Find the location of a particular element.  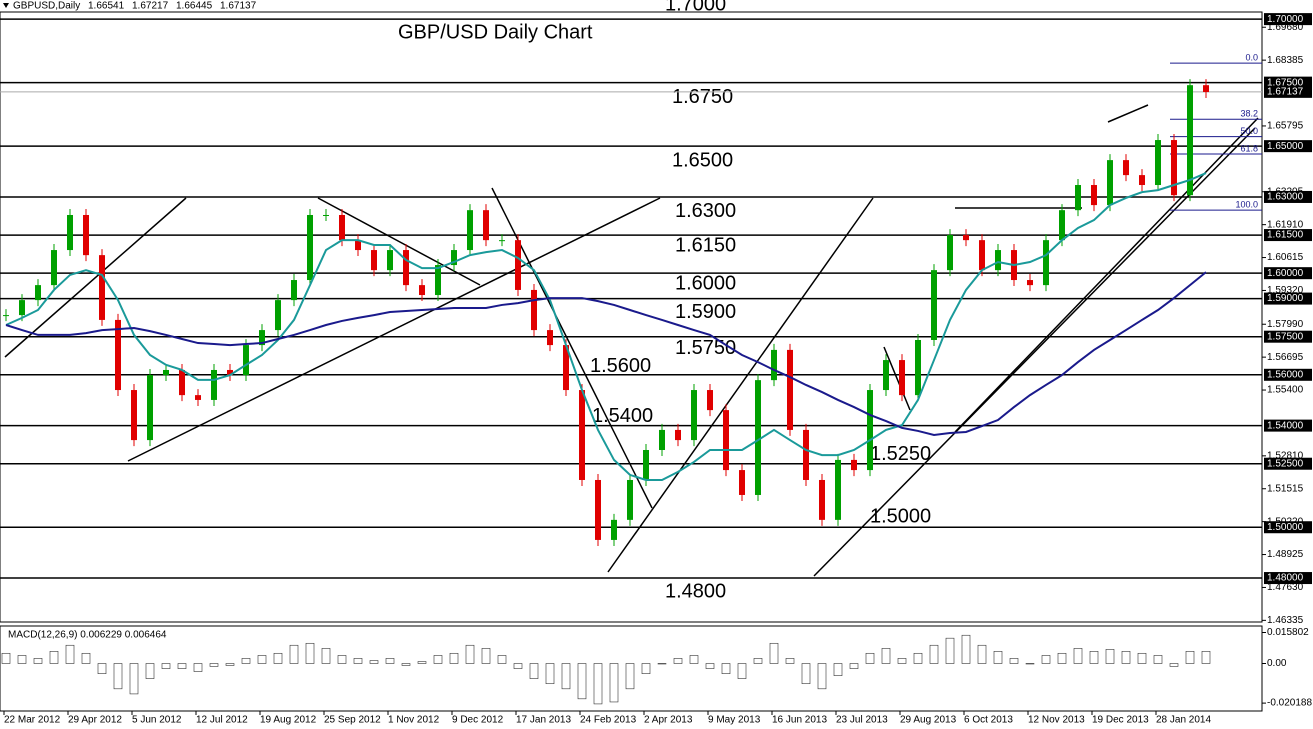

level-annotation: 1.5600 is located at coordinates (620, 366).